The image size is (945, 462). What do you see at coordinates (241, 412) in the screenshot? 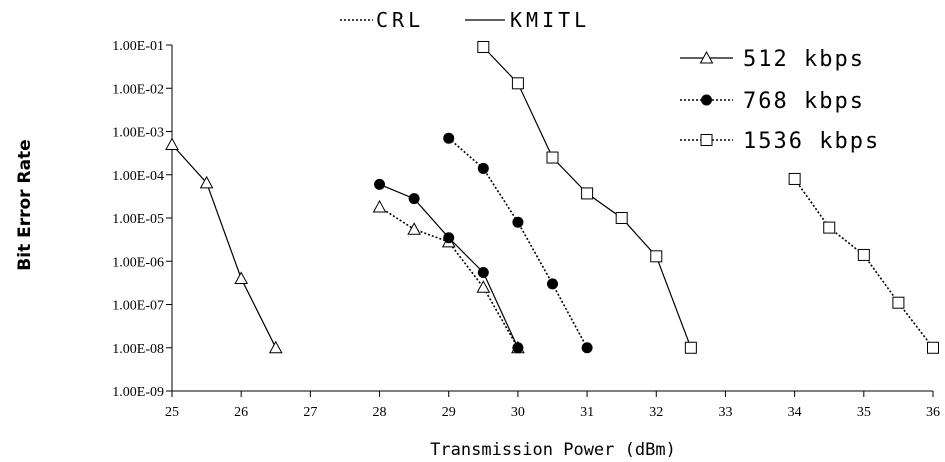
I see `x-tick-label: 26` at bounding box center [241, 412].